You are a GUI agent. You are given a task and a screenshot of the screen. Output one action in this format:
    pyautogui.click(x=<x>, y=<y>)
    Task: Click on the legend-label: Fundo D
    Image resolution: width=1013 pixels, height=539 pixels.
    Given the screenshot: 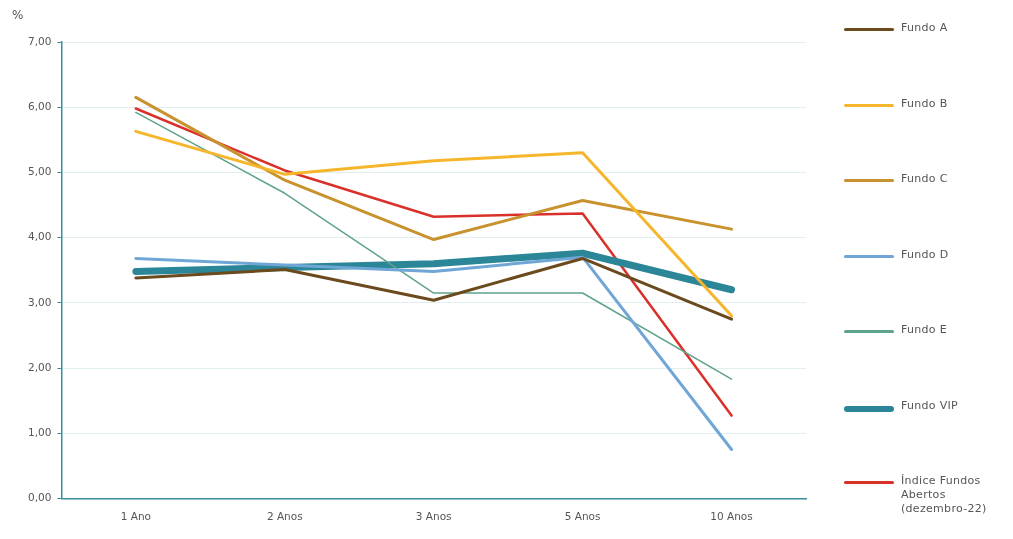 What is the action you would take?
    pyautogui.click(x=925, y=254)
    